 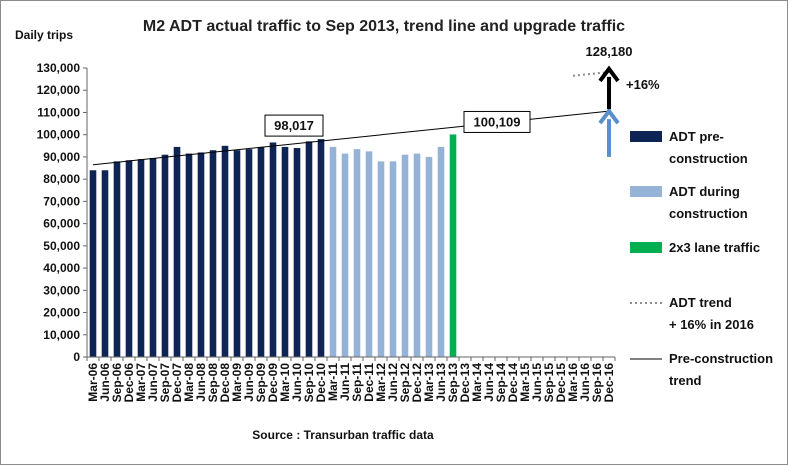 What do you see at coordinates (585, 382) in the screenshot?
I see `x-tick-label: Jun-16` at bounding box center [585, 382].